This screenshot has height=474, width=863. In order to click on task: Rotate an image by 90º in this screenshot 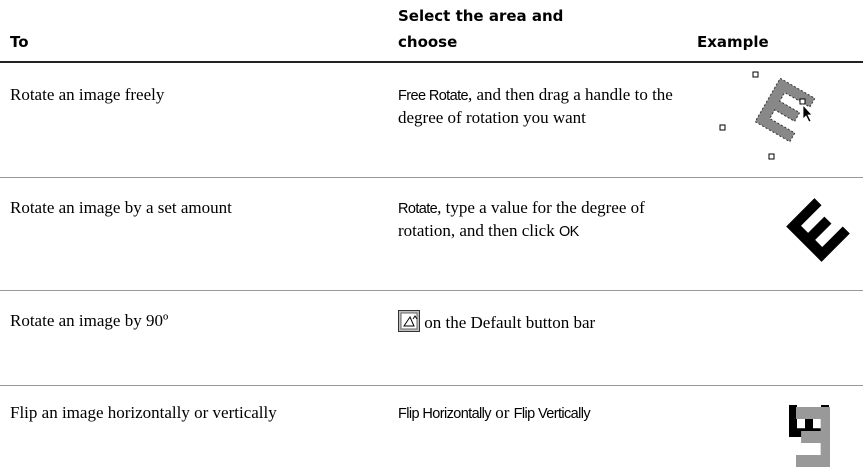, I will do `click(89, 320)`.